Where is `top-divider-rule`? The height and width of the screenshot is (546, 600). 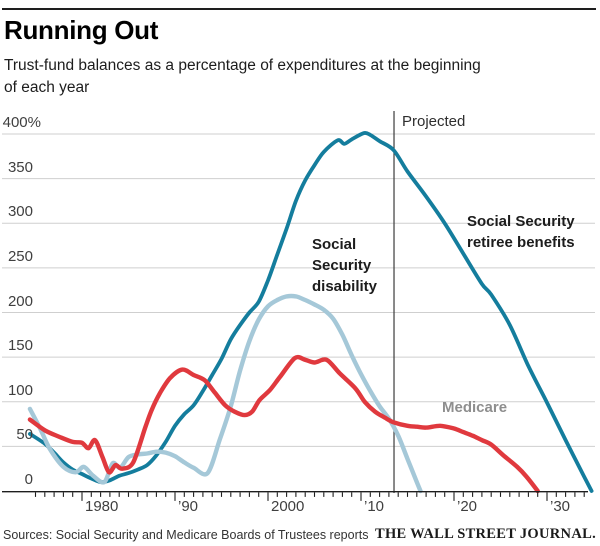
top-divider-rule is located at coordinates (299, 9).